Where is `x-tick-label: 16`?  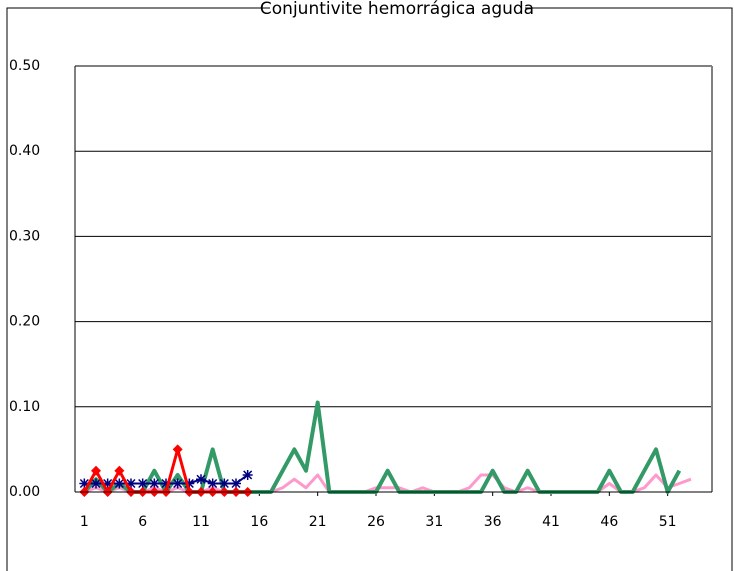 x-tick-label: 16 is located at coordinates (259, 522).